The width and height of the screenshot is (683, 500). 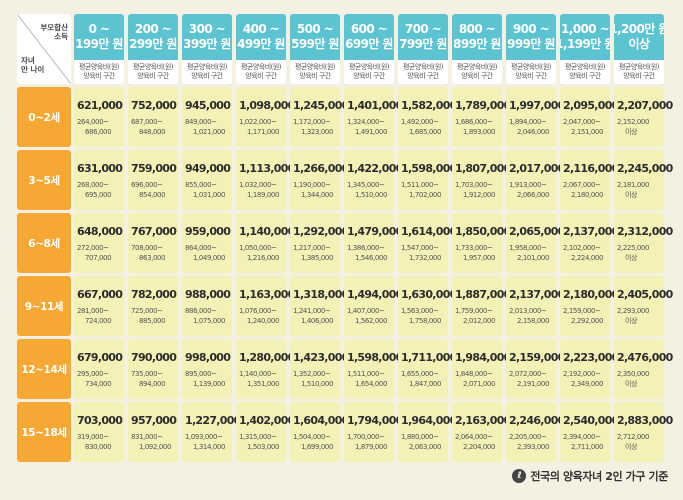 What do you see at coordinates (44, 117) in the screenshot?
I see `age-group-label: 0~2세` at bounding box center [44, 117].